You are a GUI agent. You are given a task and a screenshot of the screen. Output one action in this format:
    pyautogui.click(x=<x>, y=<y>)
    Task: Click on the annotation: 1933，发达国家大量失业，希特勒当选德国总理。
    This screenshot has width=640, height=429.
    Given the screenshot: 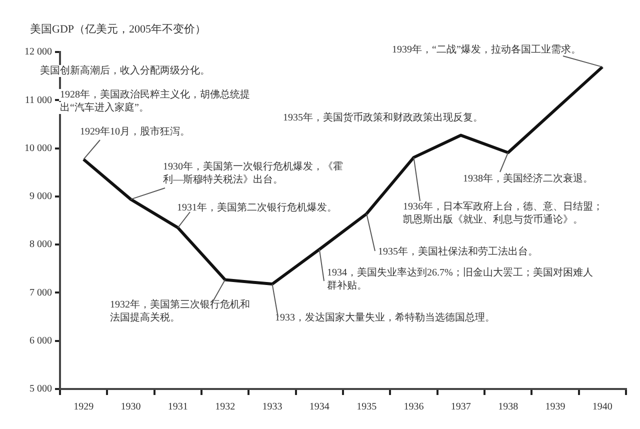 What is the action you would take?
    pyautogui.click(x=385, y=318)
    